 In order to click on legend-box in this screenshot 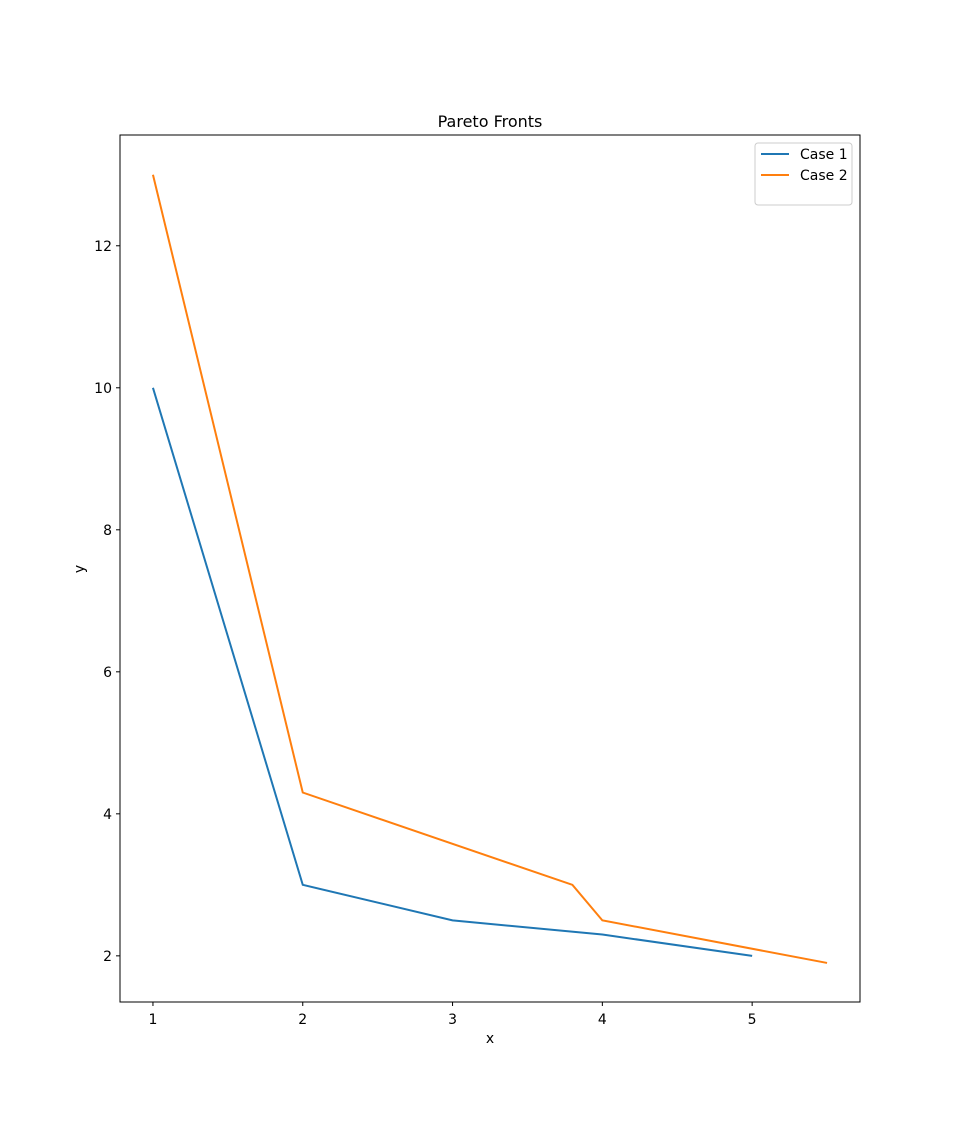, I will do `click(803, 174)`.